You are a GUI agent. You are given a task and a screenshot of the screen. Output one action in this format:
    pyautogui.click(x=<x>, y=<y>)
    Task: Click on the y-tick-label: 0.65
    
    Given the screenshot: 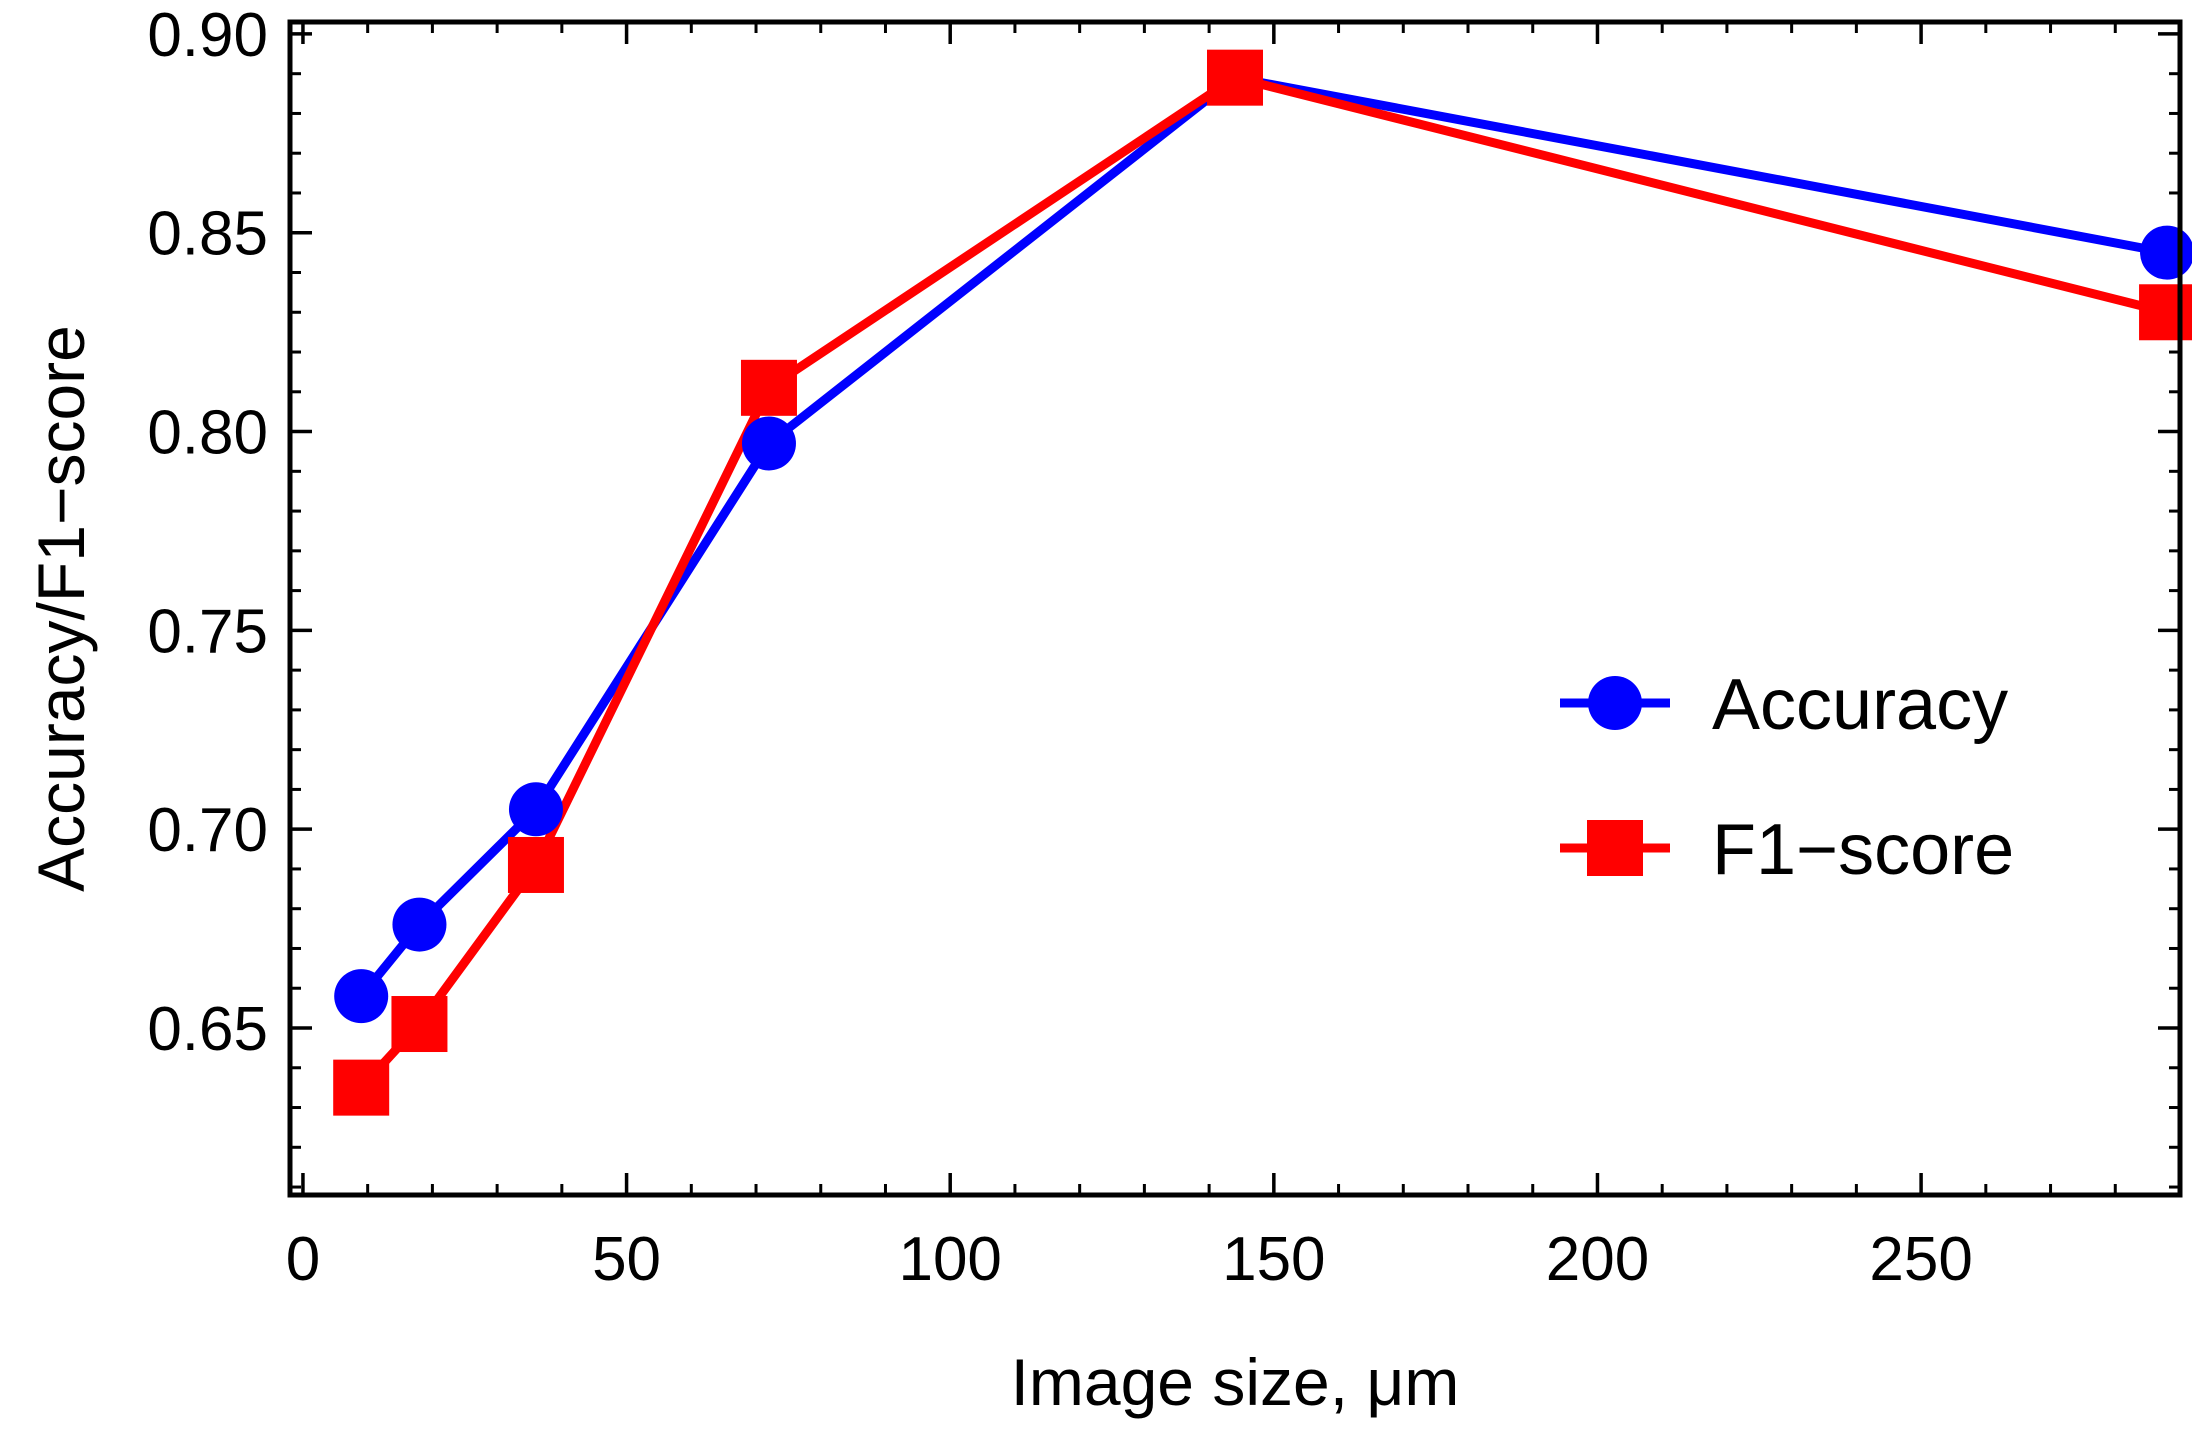 What is the action you would take?
    pyautogui.click(x=207, y=1029)
    